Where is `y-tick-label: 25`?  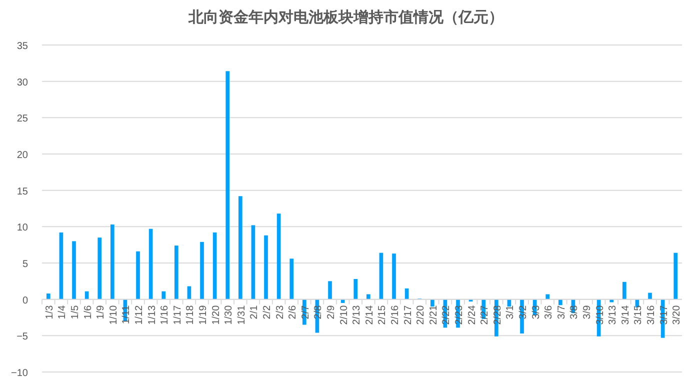
y-tick-label: 25 is located at coordinates (22, 119).